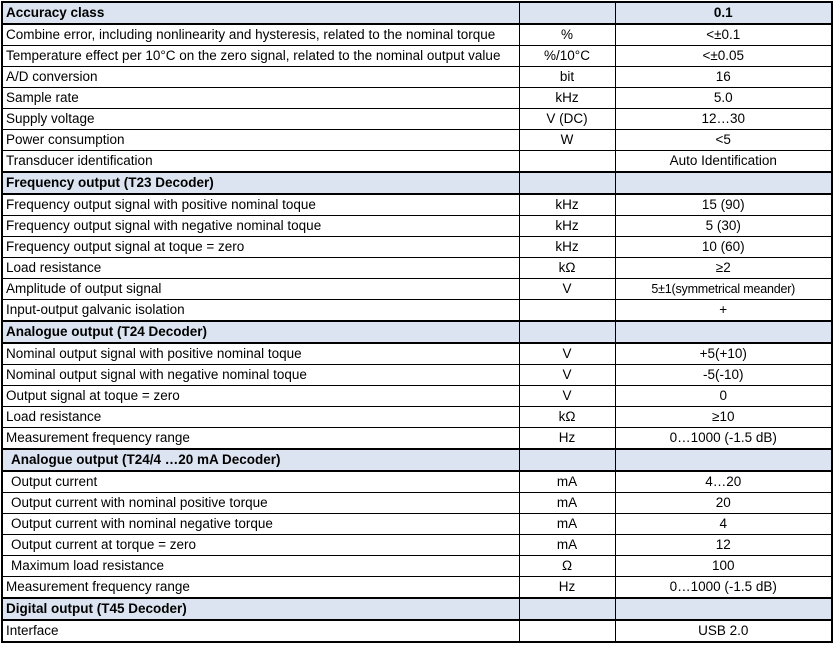 The height and width of the screenshot is (647, 834). I want to click on parameter-cell: Measurement frequency range, so click(260, 438).